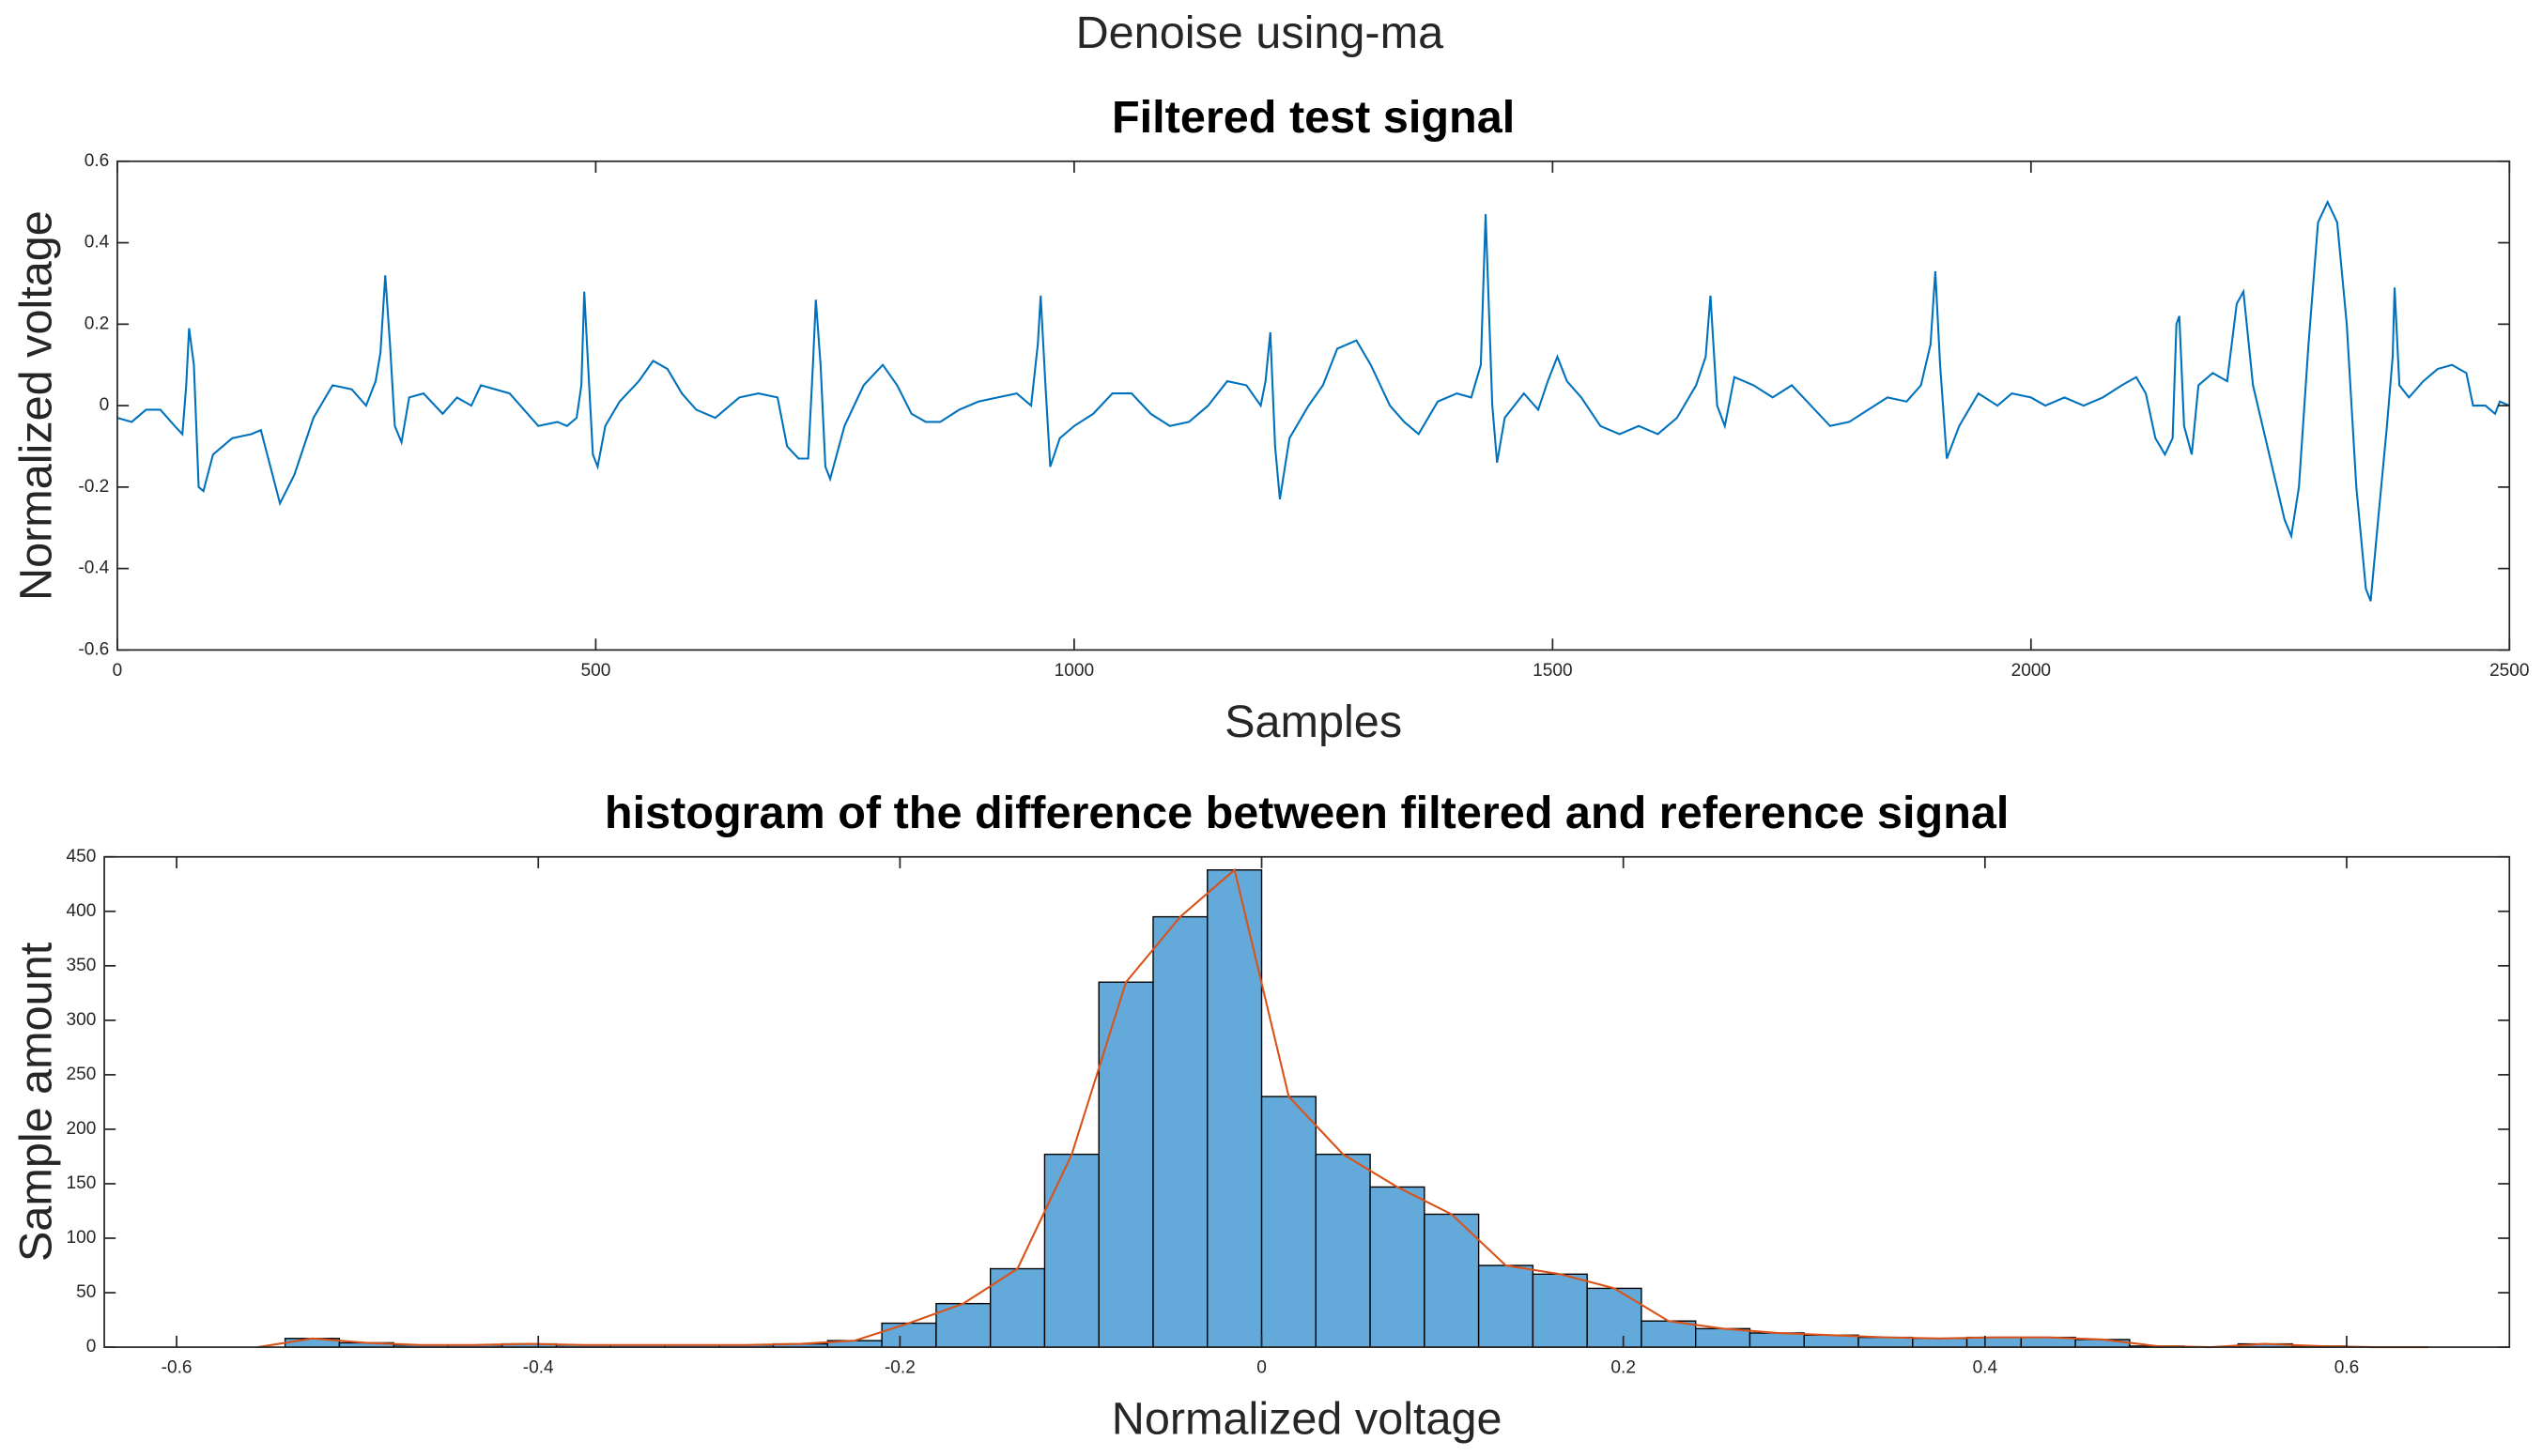  What do you see at coordinates (2031, 671) in the screenshot?
I see `x-tick-label: 2000` at bounding box center [2031, 671].